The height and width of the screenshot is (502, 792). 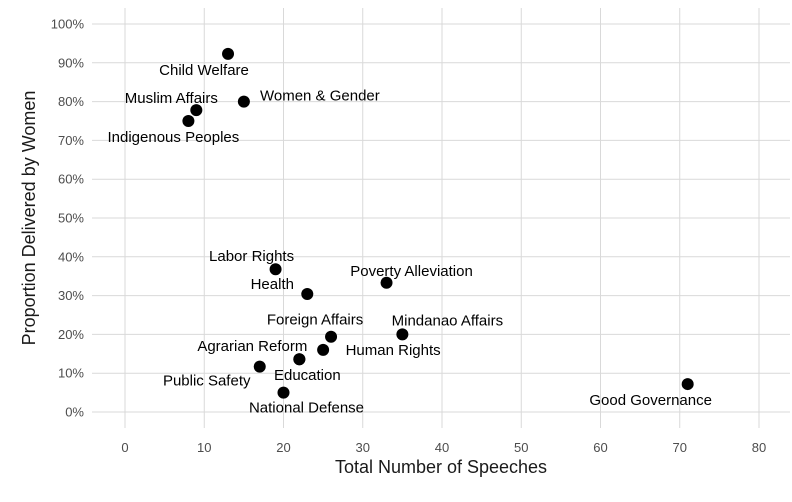 What do you see at coordinates (447, 320) in the screenshot?
I see `point-label: Mindanao Affairs` at bounding box center [447, 320].